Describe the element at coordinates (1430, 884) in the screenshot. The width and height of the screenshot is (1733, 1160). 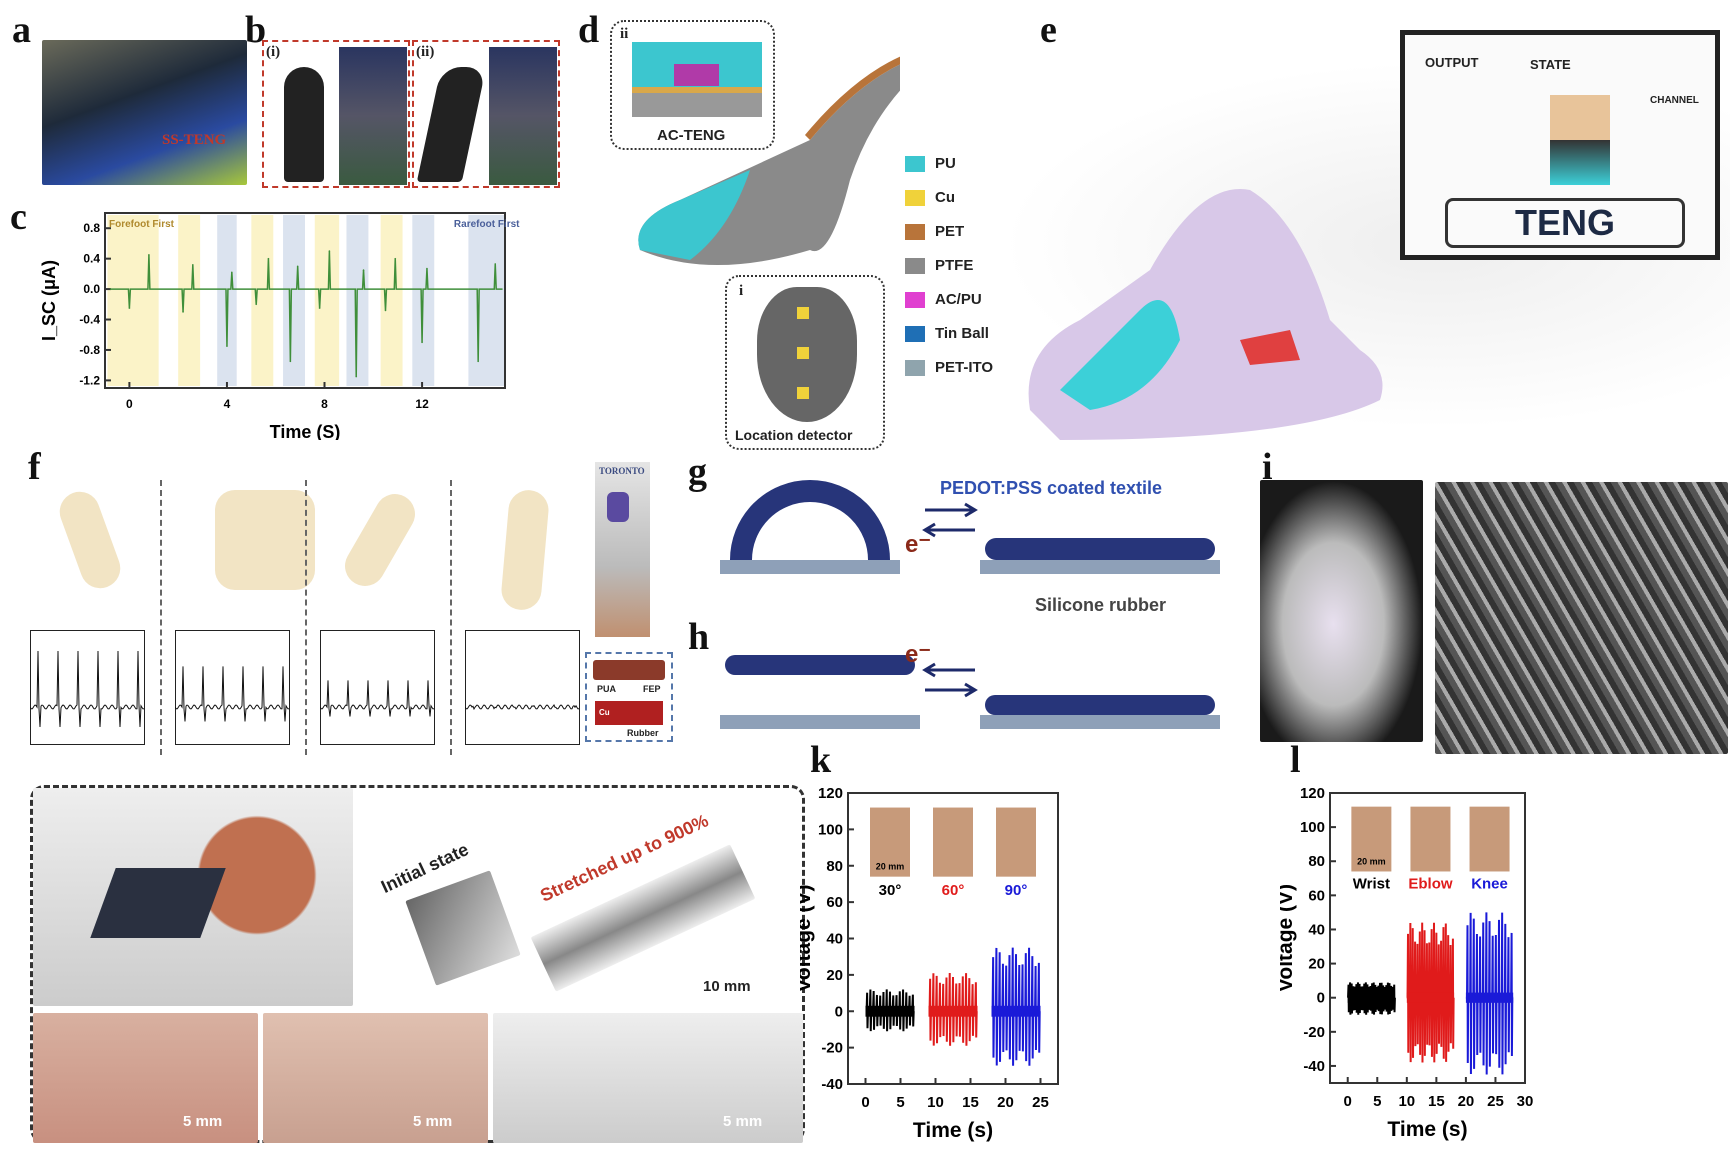
I see `series-label: Eblow` at that location.